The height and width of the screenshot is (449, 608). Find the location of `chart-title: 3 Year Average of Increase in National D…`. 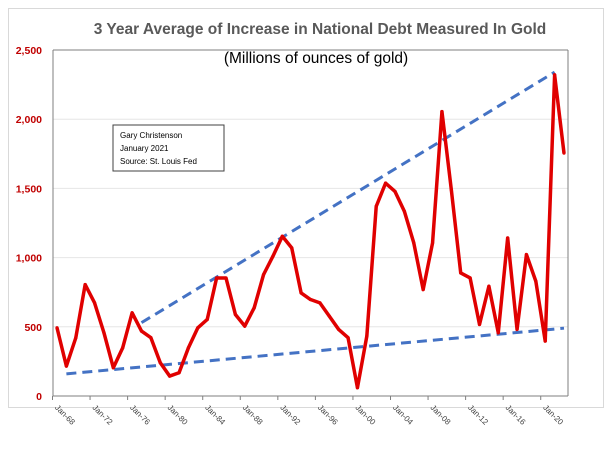

chart-title: 3 Year Average of Increase in National D… is located at coordinates (320, 29).